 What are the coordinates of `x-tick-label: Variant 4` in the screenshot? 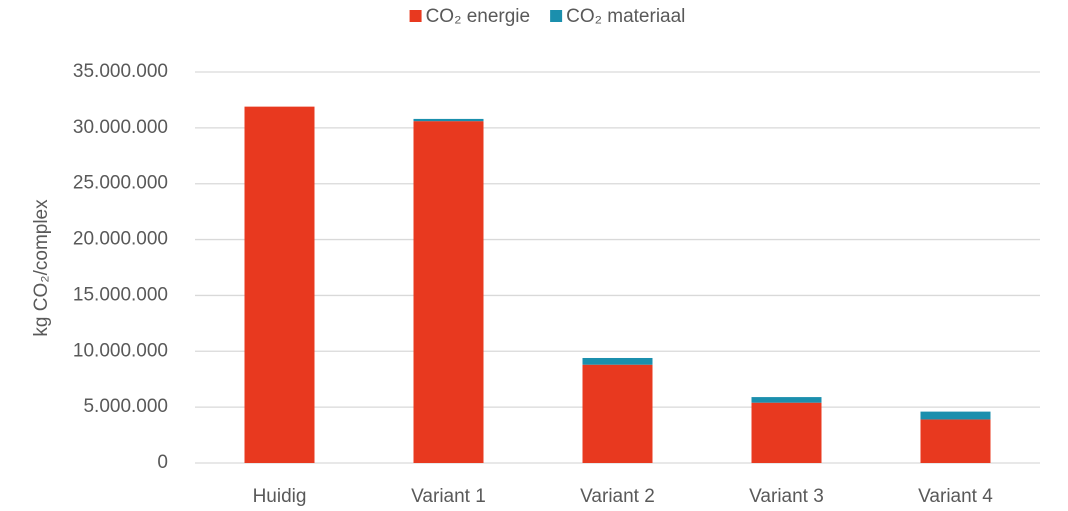 It's located at (955, 496).